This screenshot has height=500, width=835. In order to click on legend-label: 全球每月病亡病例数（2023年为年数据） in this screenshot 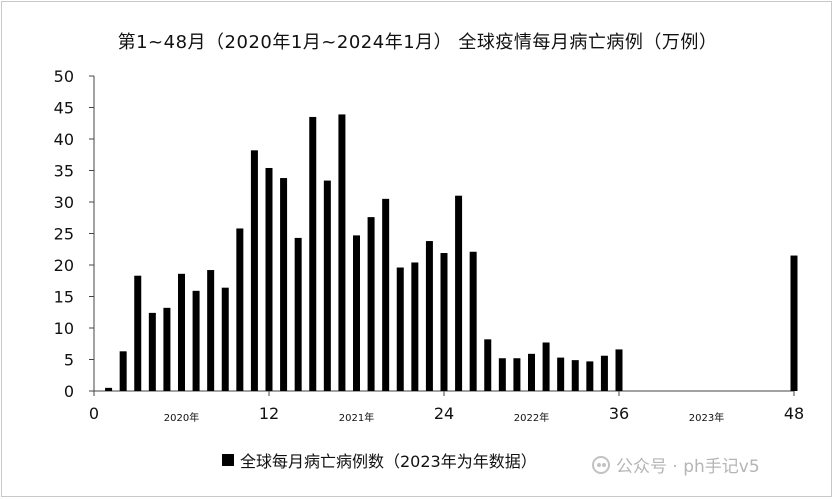, I will do `click(388, 461)`.